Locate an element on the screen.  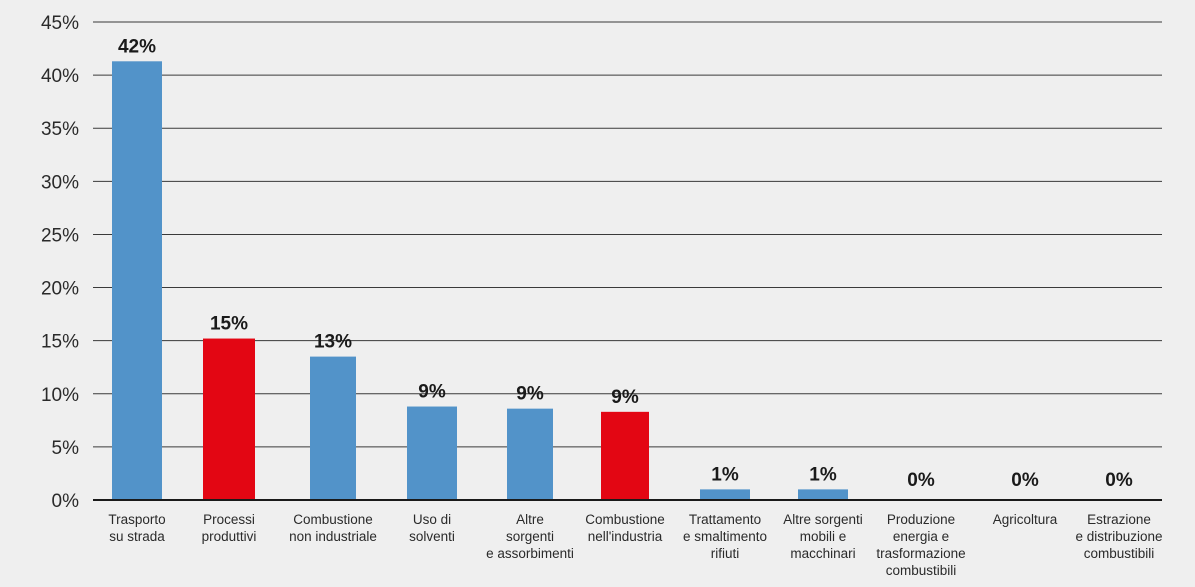
y-tick-label: 15% is located at coordinates (60, 342).